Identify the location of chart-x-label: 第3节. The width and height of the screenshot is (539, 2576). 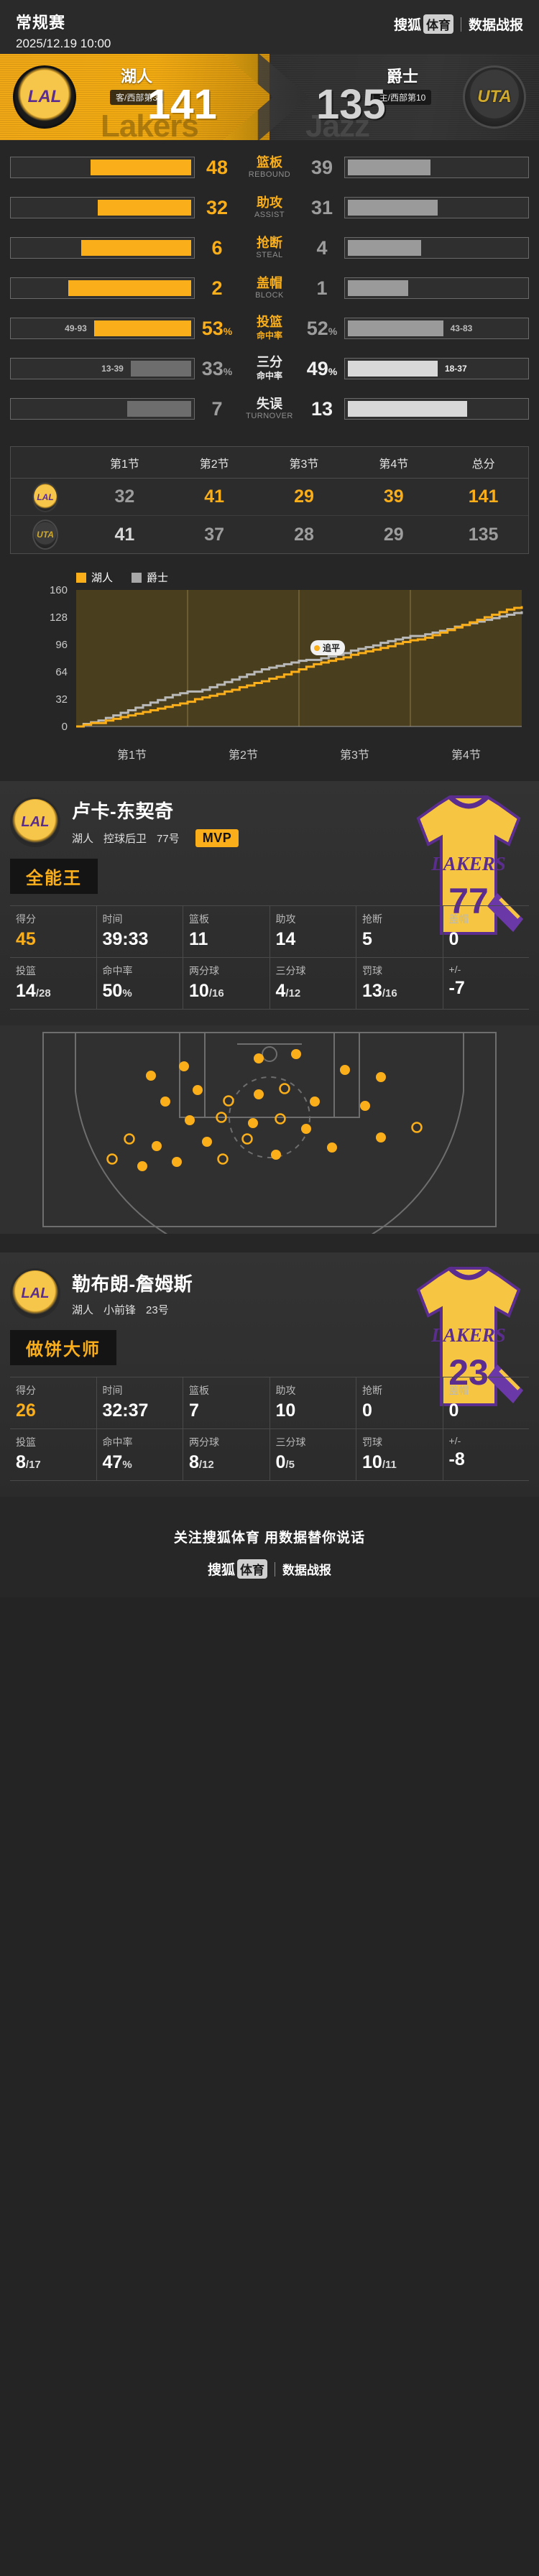
(355, 755).